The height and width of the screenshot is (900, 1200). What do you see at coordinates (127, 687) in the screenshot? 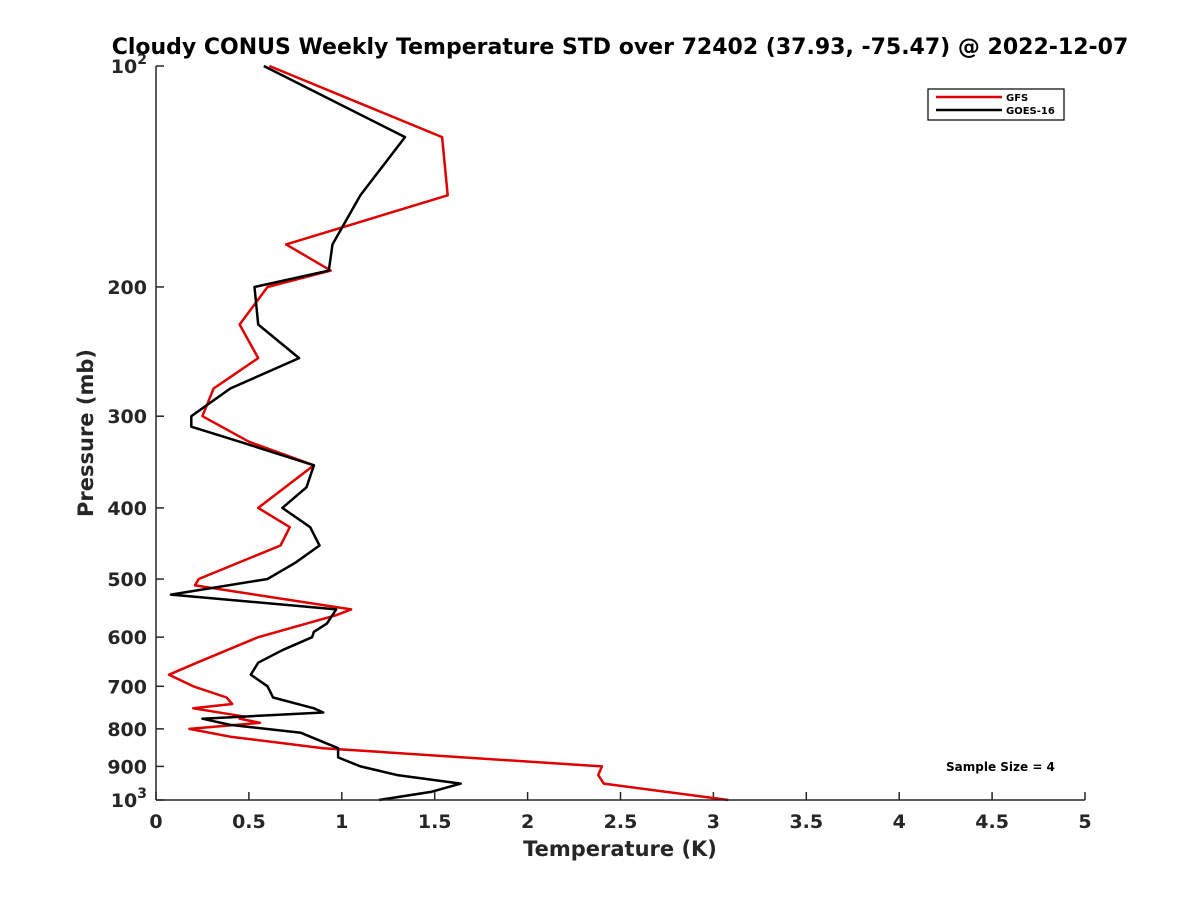
I see `y-tick-label: 700` at bounding box center [127, 687].